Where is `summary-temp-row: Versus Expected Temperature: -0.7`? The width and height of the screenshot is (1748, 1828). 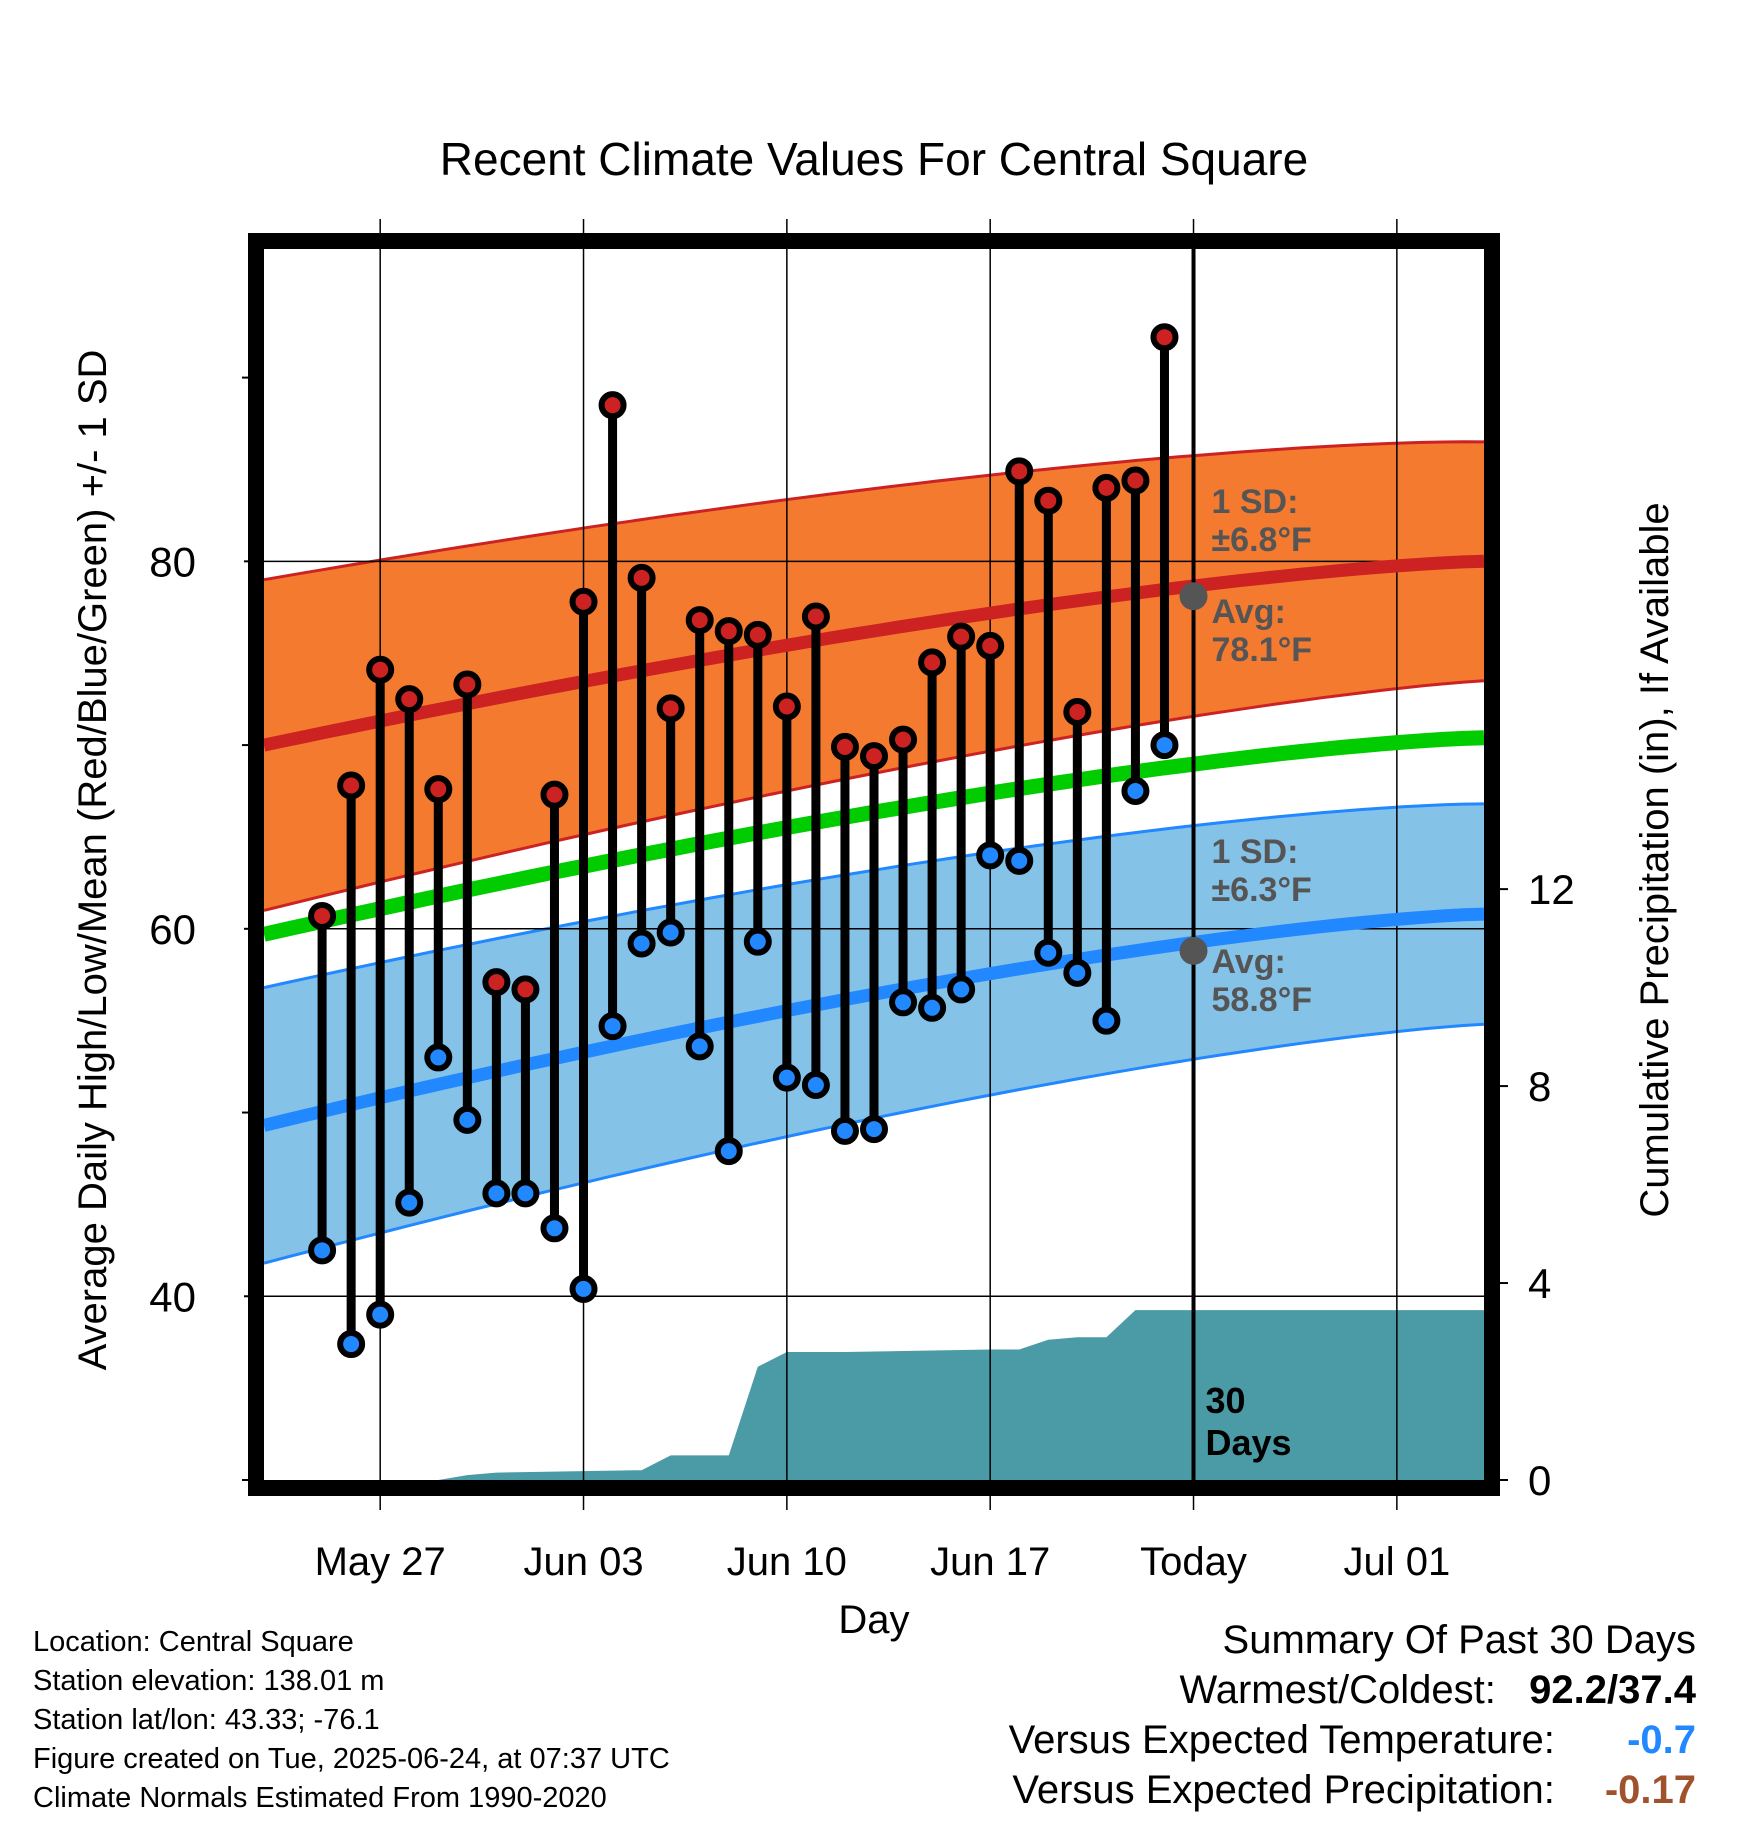 summary-temp-row: Versus Expected Temperature: -0.7 is located at coordinates (1352, 1740).